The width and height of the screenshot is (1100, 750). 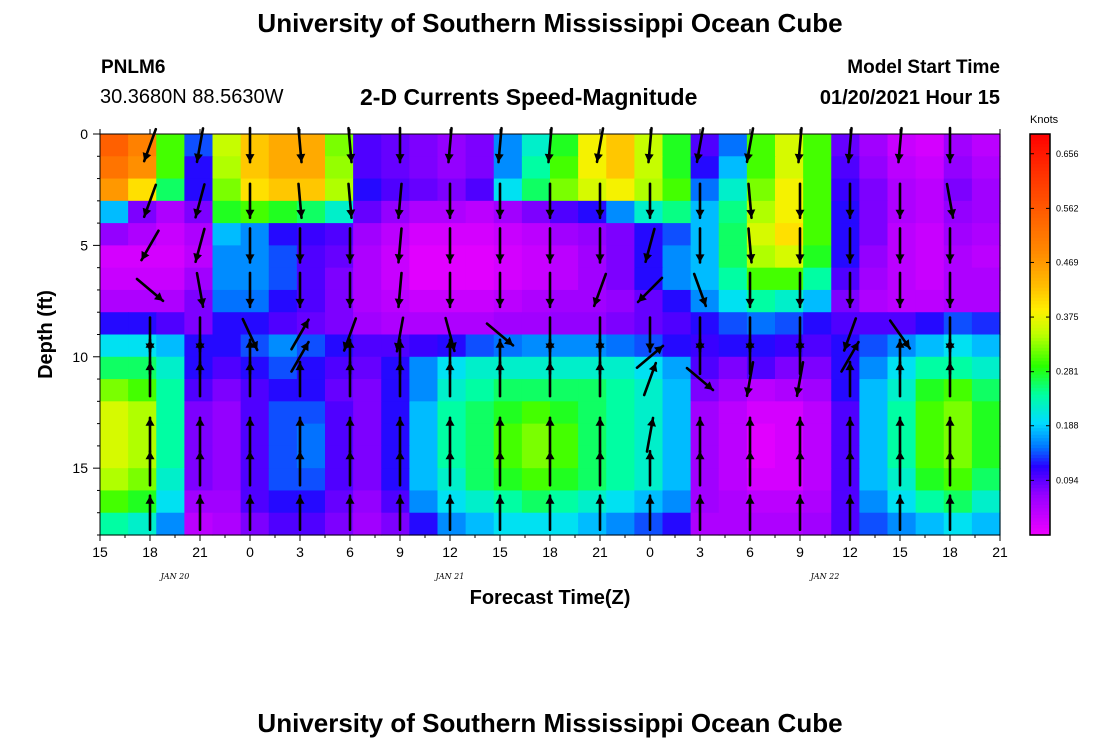 I want to click on y-tick-label: 10, so click(x=80, y=357).